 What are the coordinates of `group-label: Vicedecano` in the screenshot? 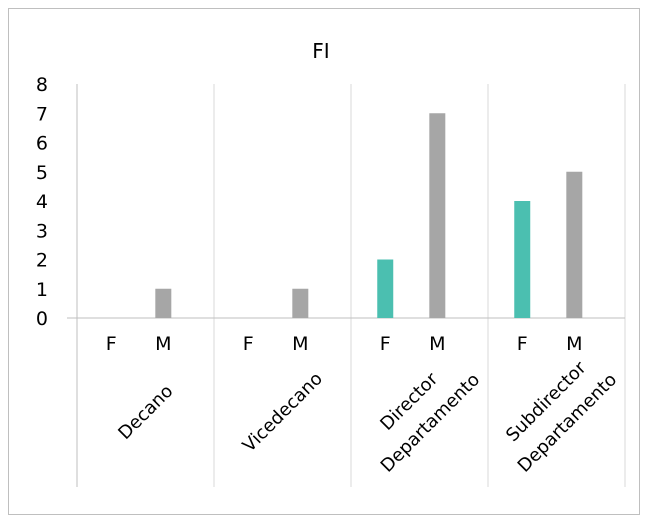 It's located at (283, 412).